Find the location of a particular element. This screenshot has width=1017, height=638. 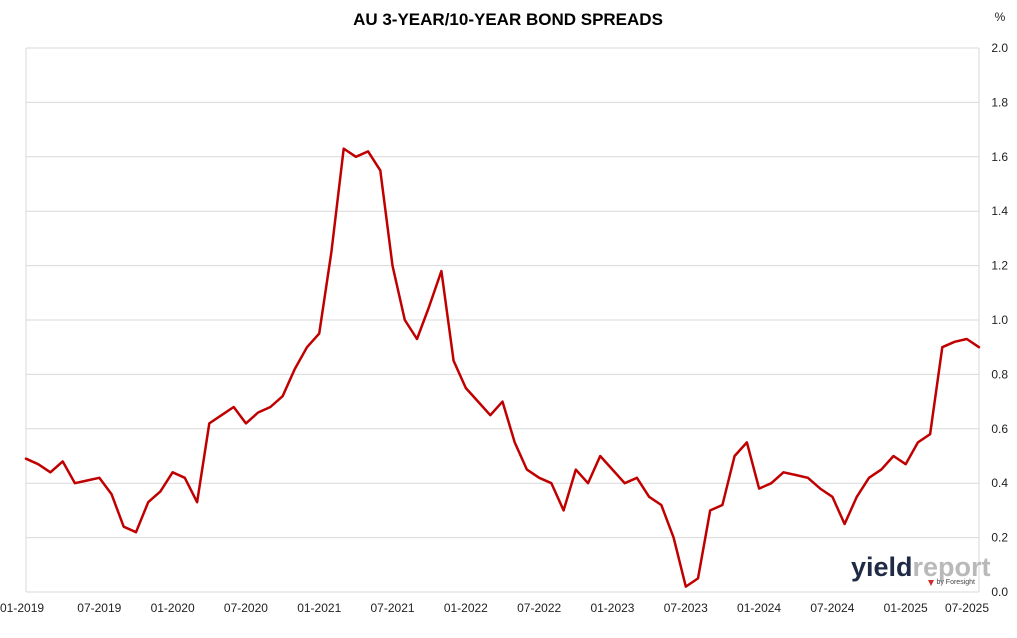

logo-report-text: report is located at coordinates (952, 567).